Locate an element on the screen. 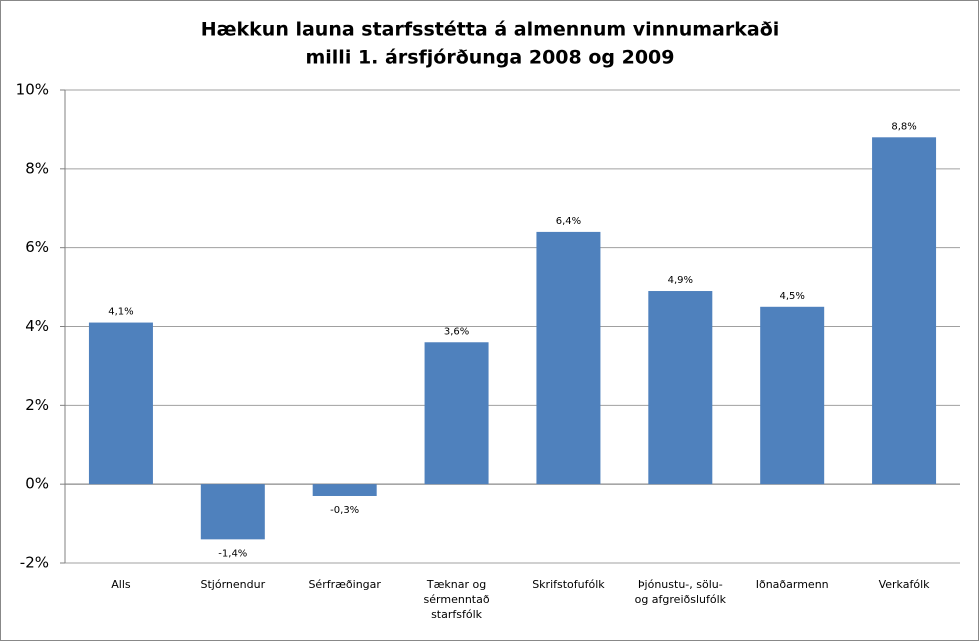 This screenshot has width=979, height=641. value-label: 8,8% is located at coordinates (903, 126).